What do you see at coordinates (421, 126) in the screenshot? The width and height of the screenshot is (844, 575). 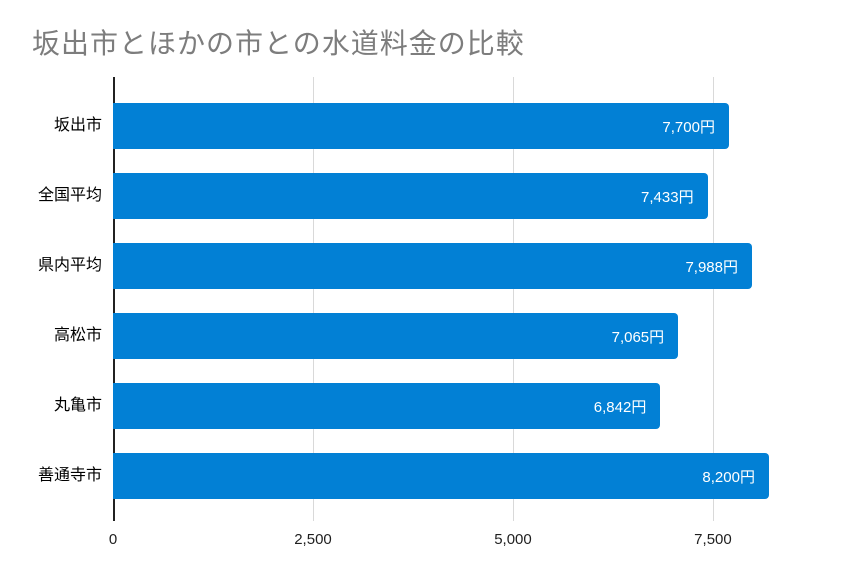 I see `bar: 7,700円` at bounding box center [421, 126].